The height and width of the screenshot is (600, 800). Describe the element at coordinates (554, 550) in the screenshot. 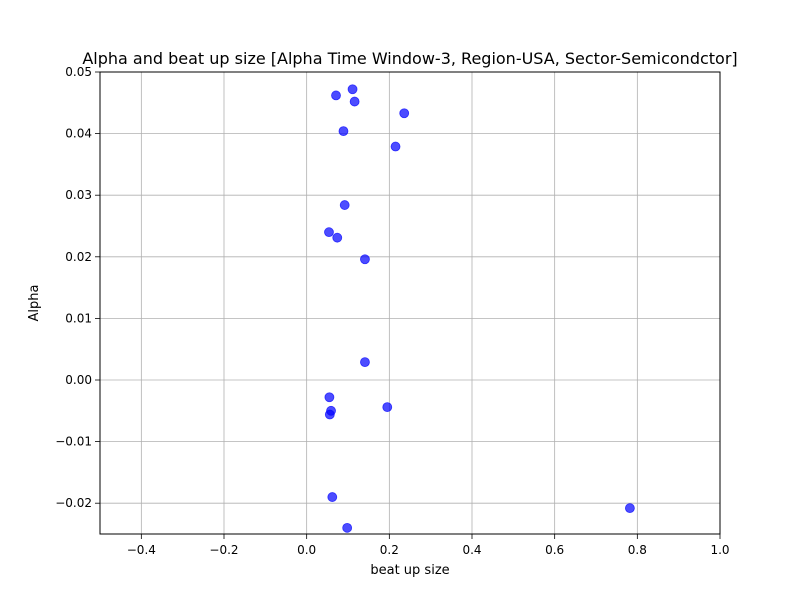

I see `x-tick-label: 0.6` at that location.